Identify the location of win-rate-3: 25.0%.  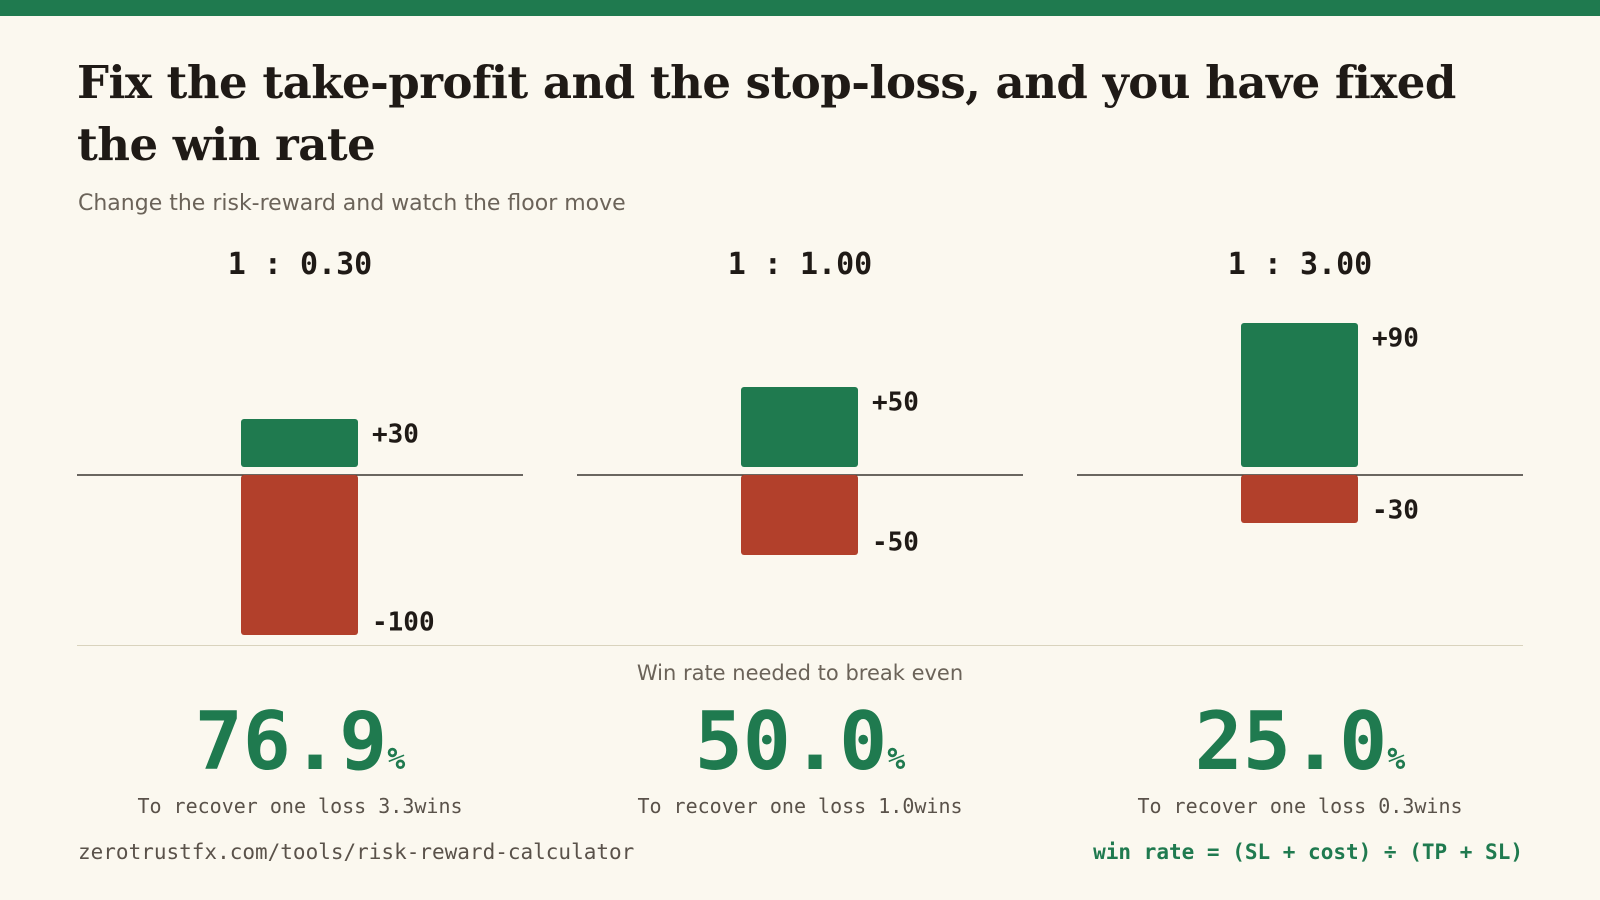
(1300, 742).